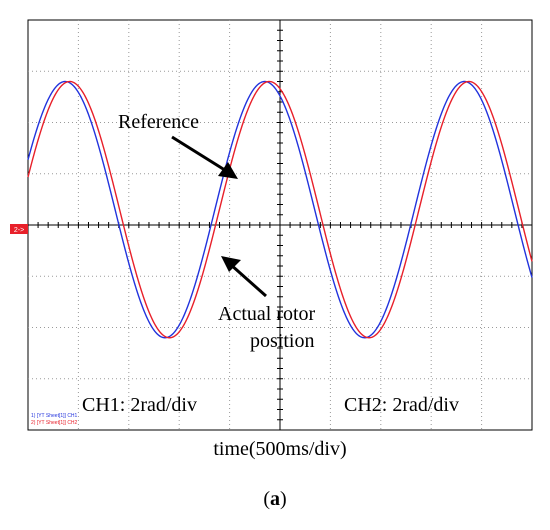 The image size is (550, 530). Describe the element at coordinates (54, 423) in the screenshot. I see `legend-ch2: 2) [YT Sheet[1]] CH2` at that location.